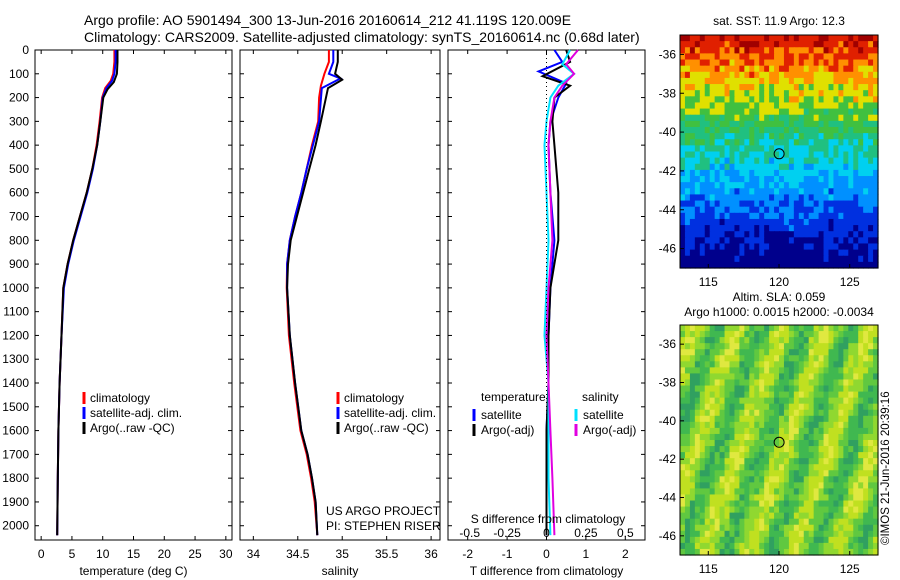 The height and width of the screenshot is (580, 900). I want to click on y-tick-label: 1400, so click(15, 383).